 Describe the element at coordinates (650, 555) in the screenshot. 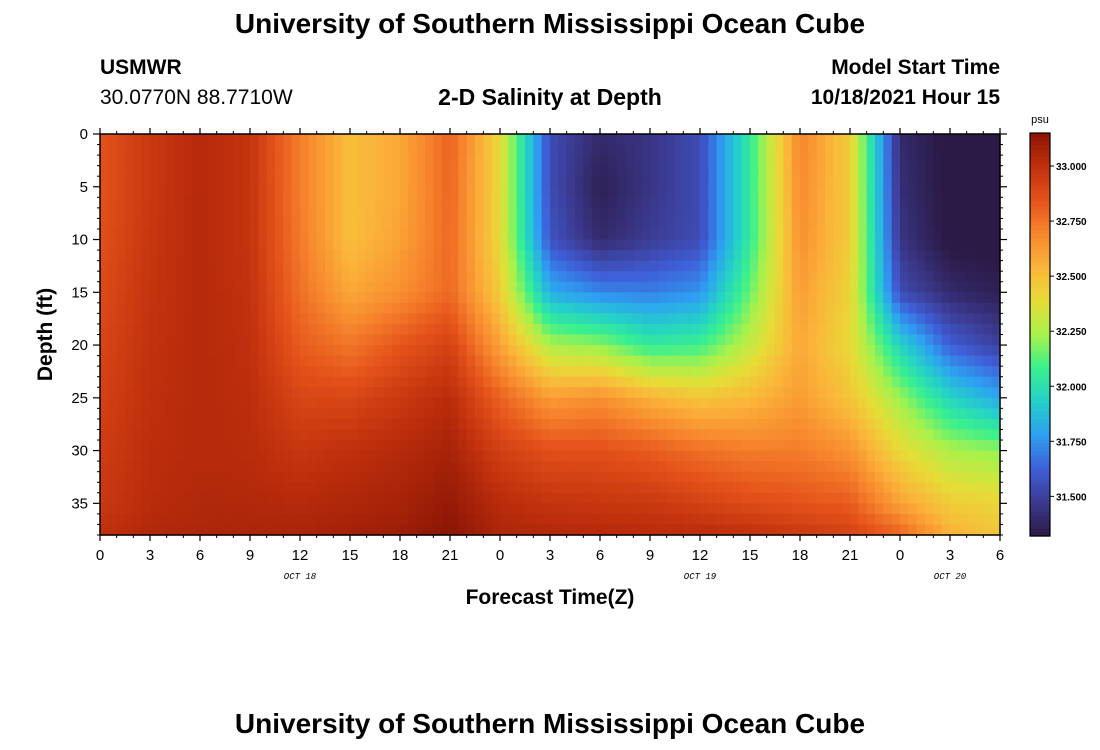

I see `x-tick-label: 9` at that location.